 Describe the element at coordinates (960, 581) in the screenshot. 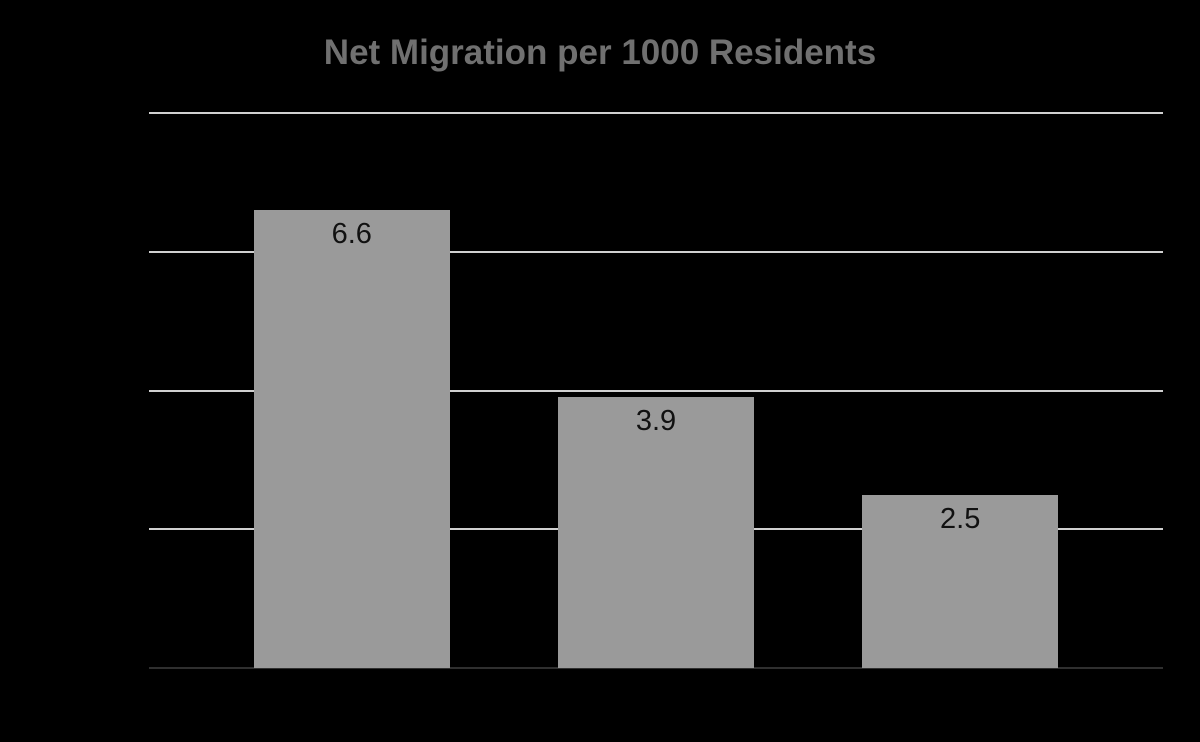

I see `bar: 2.5` at that location.